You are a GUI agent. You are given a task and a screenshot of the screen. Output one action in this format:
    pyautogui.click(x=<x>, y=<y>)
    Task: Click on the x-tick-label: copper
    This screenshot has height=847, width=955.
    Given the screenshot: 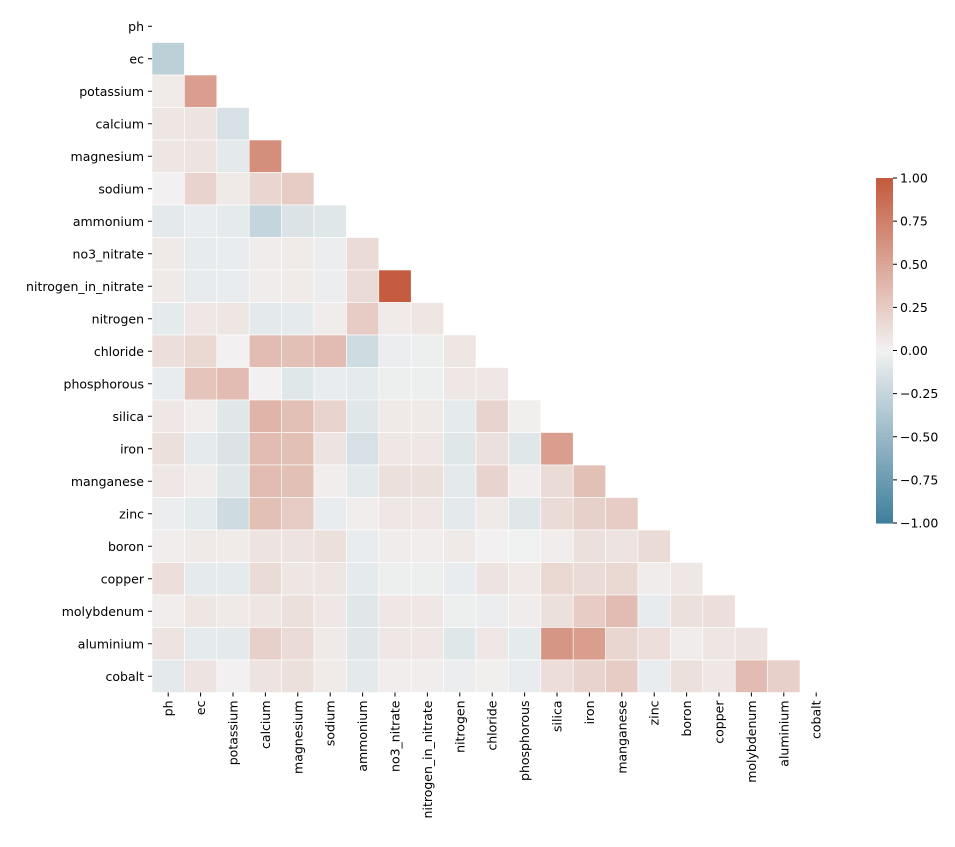 What is the action you would take?
    pyautogui.click(x=719, y=722)
    